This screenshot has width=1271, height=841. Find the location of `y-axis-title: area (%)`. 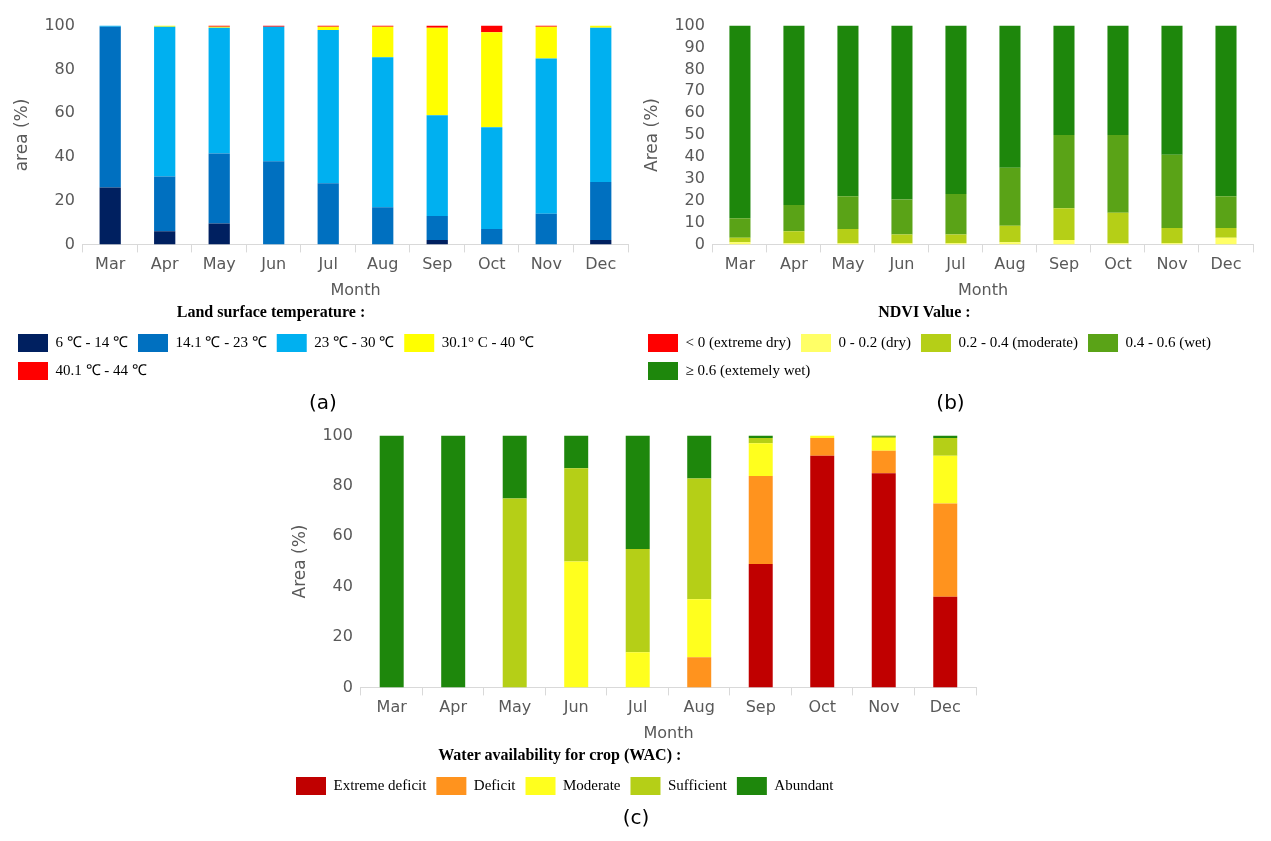

y-axis-title: area (%) is located at coordinates (20, 135).